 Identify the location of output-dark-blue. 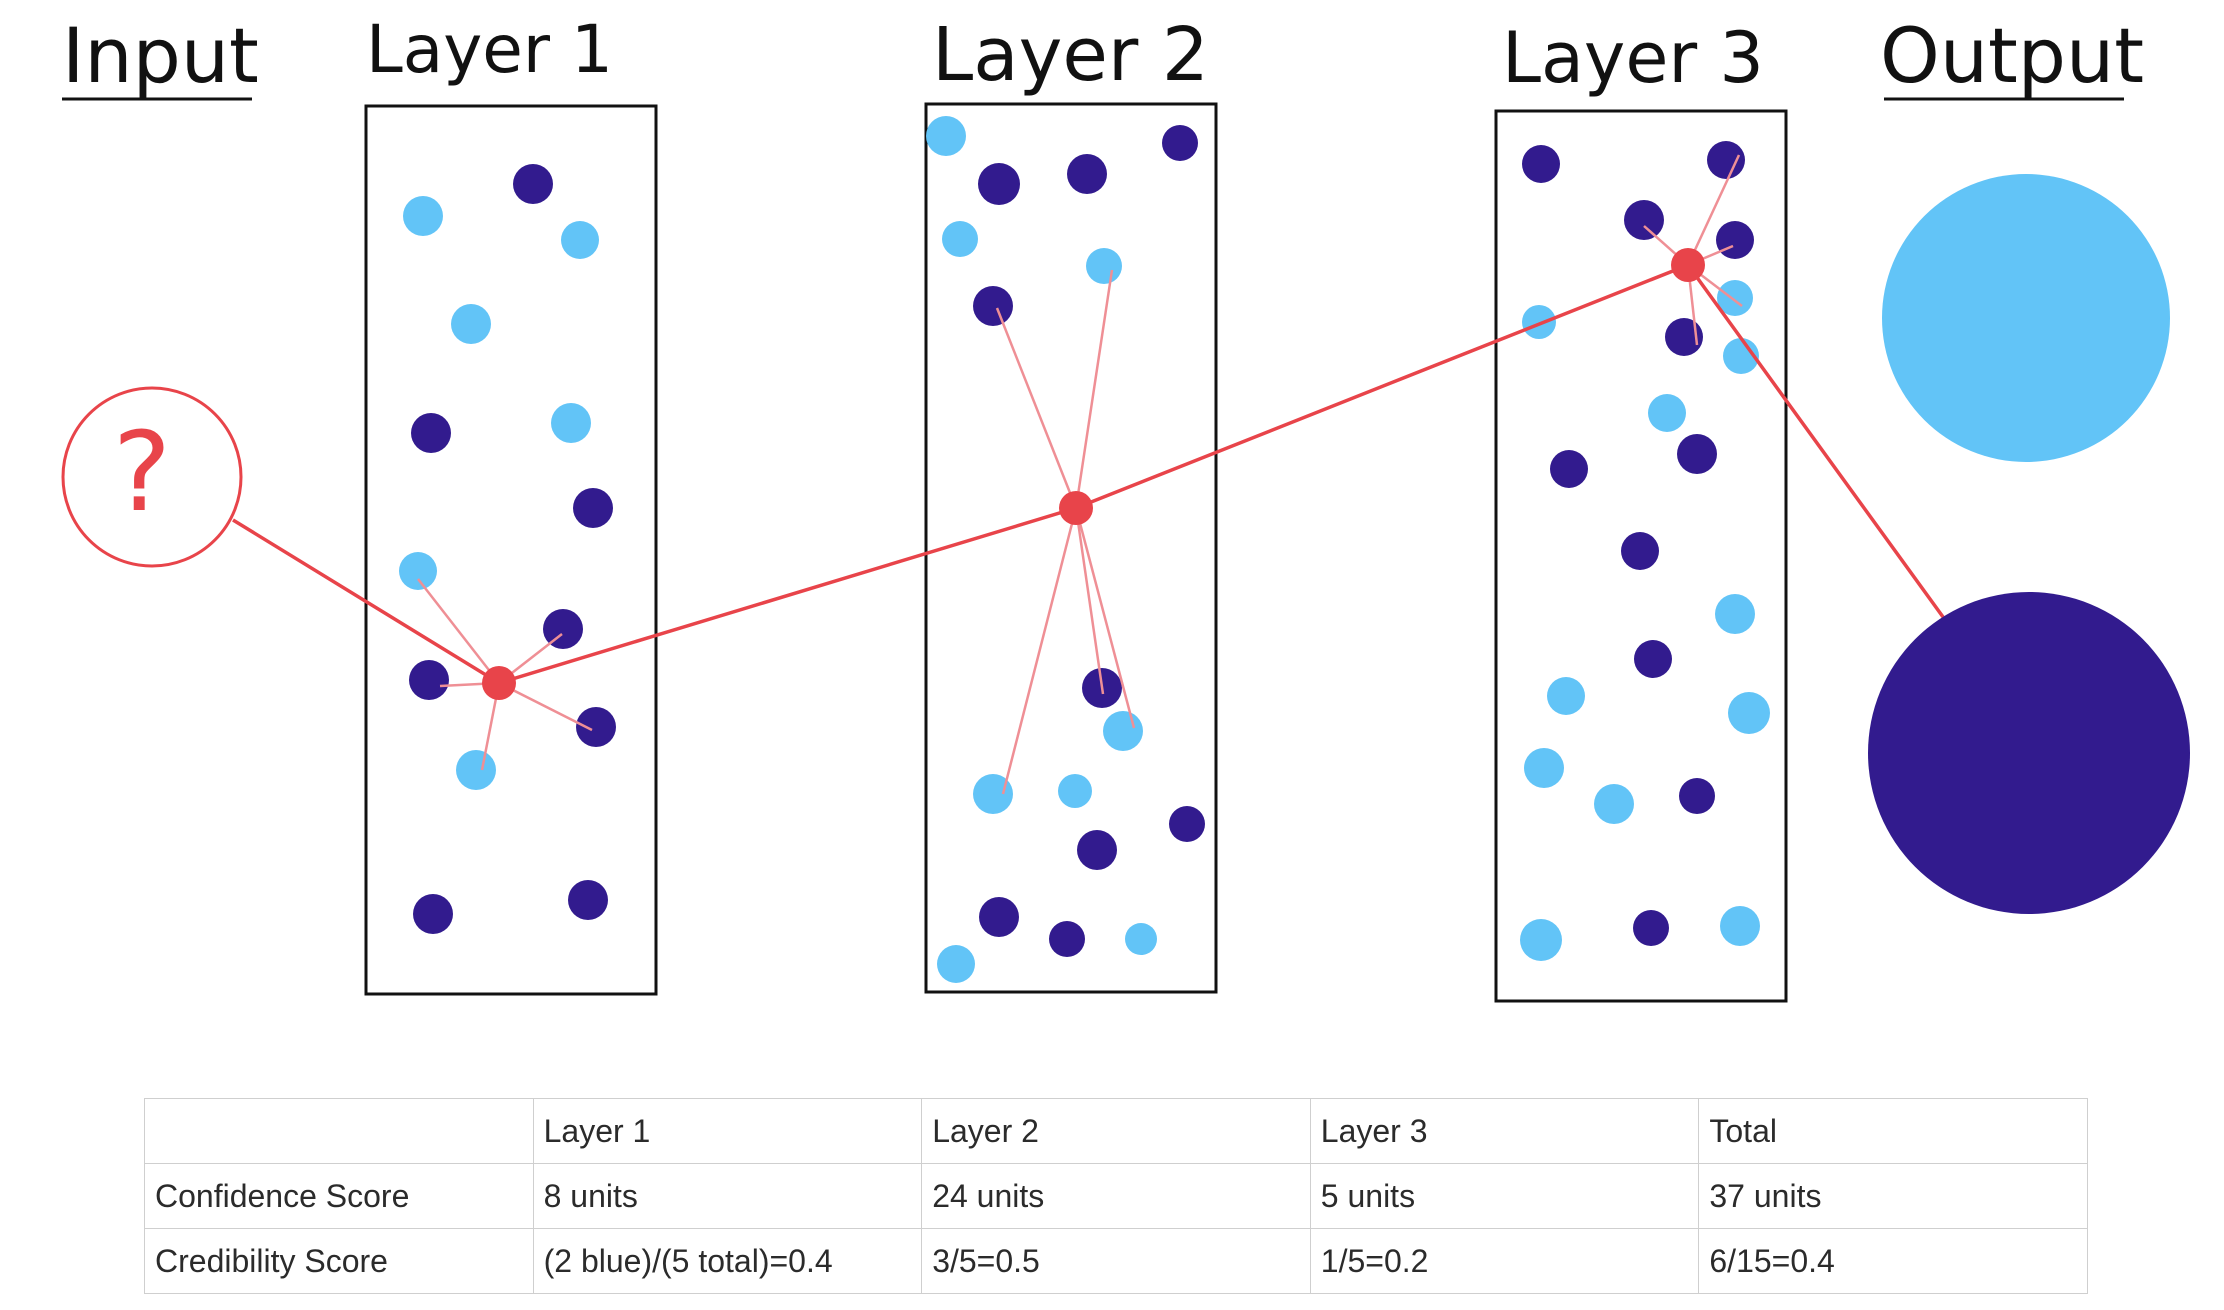
(2029, 753).